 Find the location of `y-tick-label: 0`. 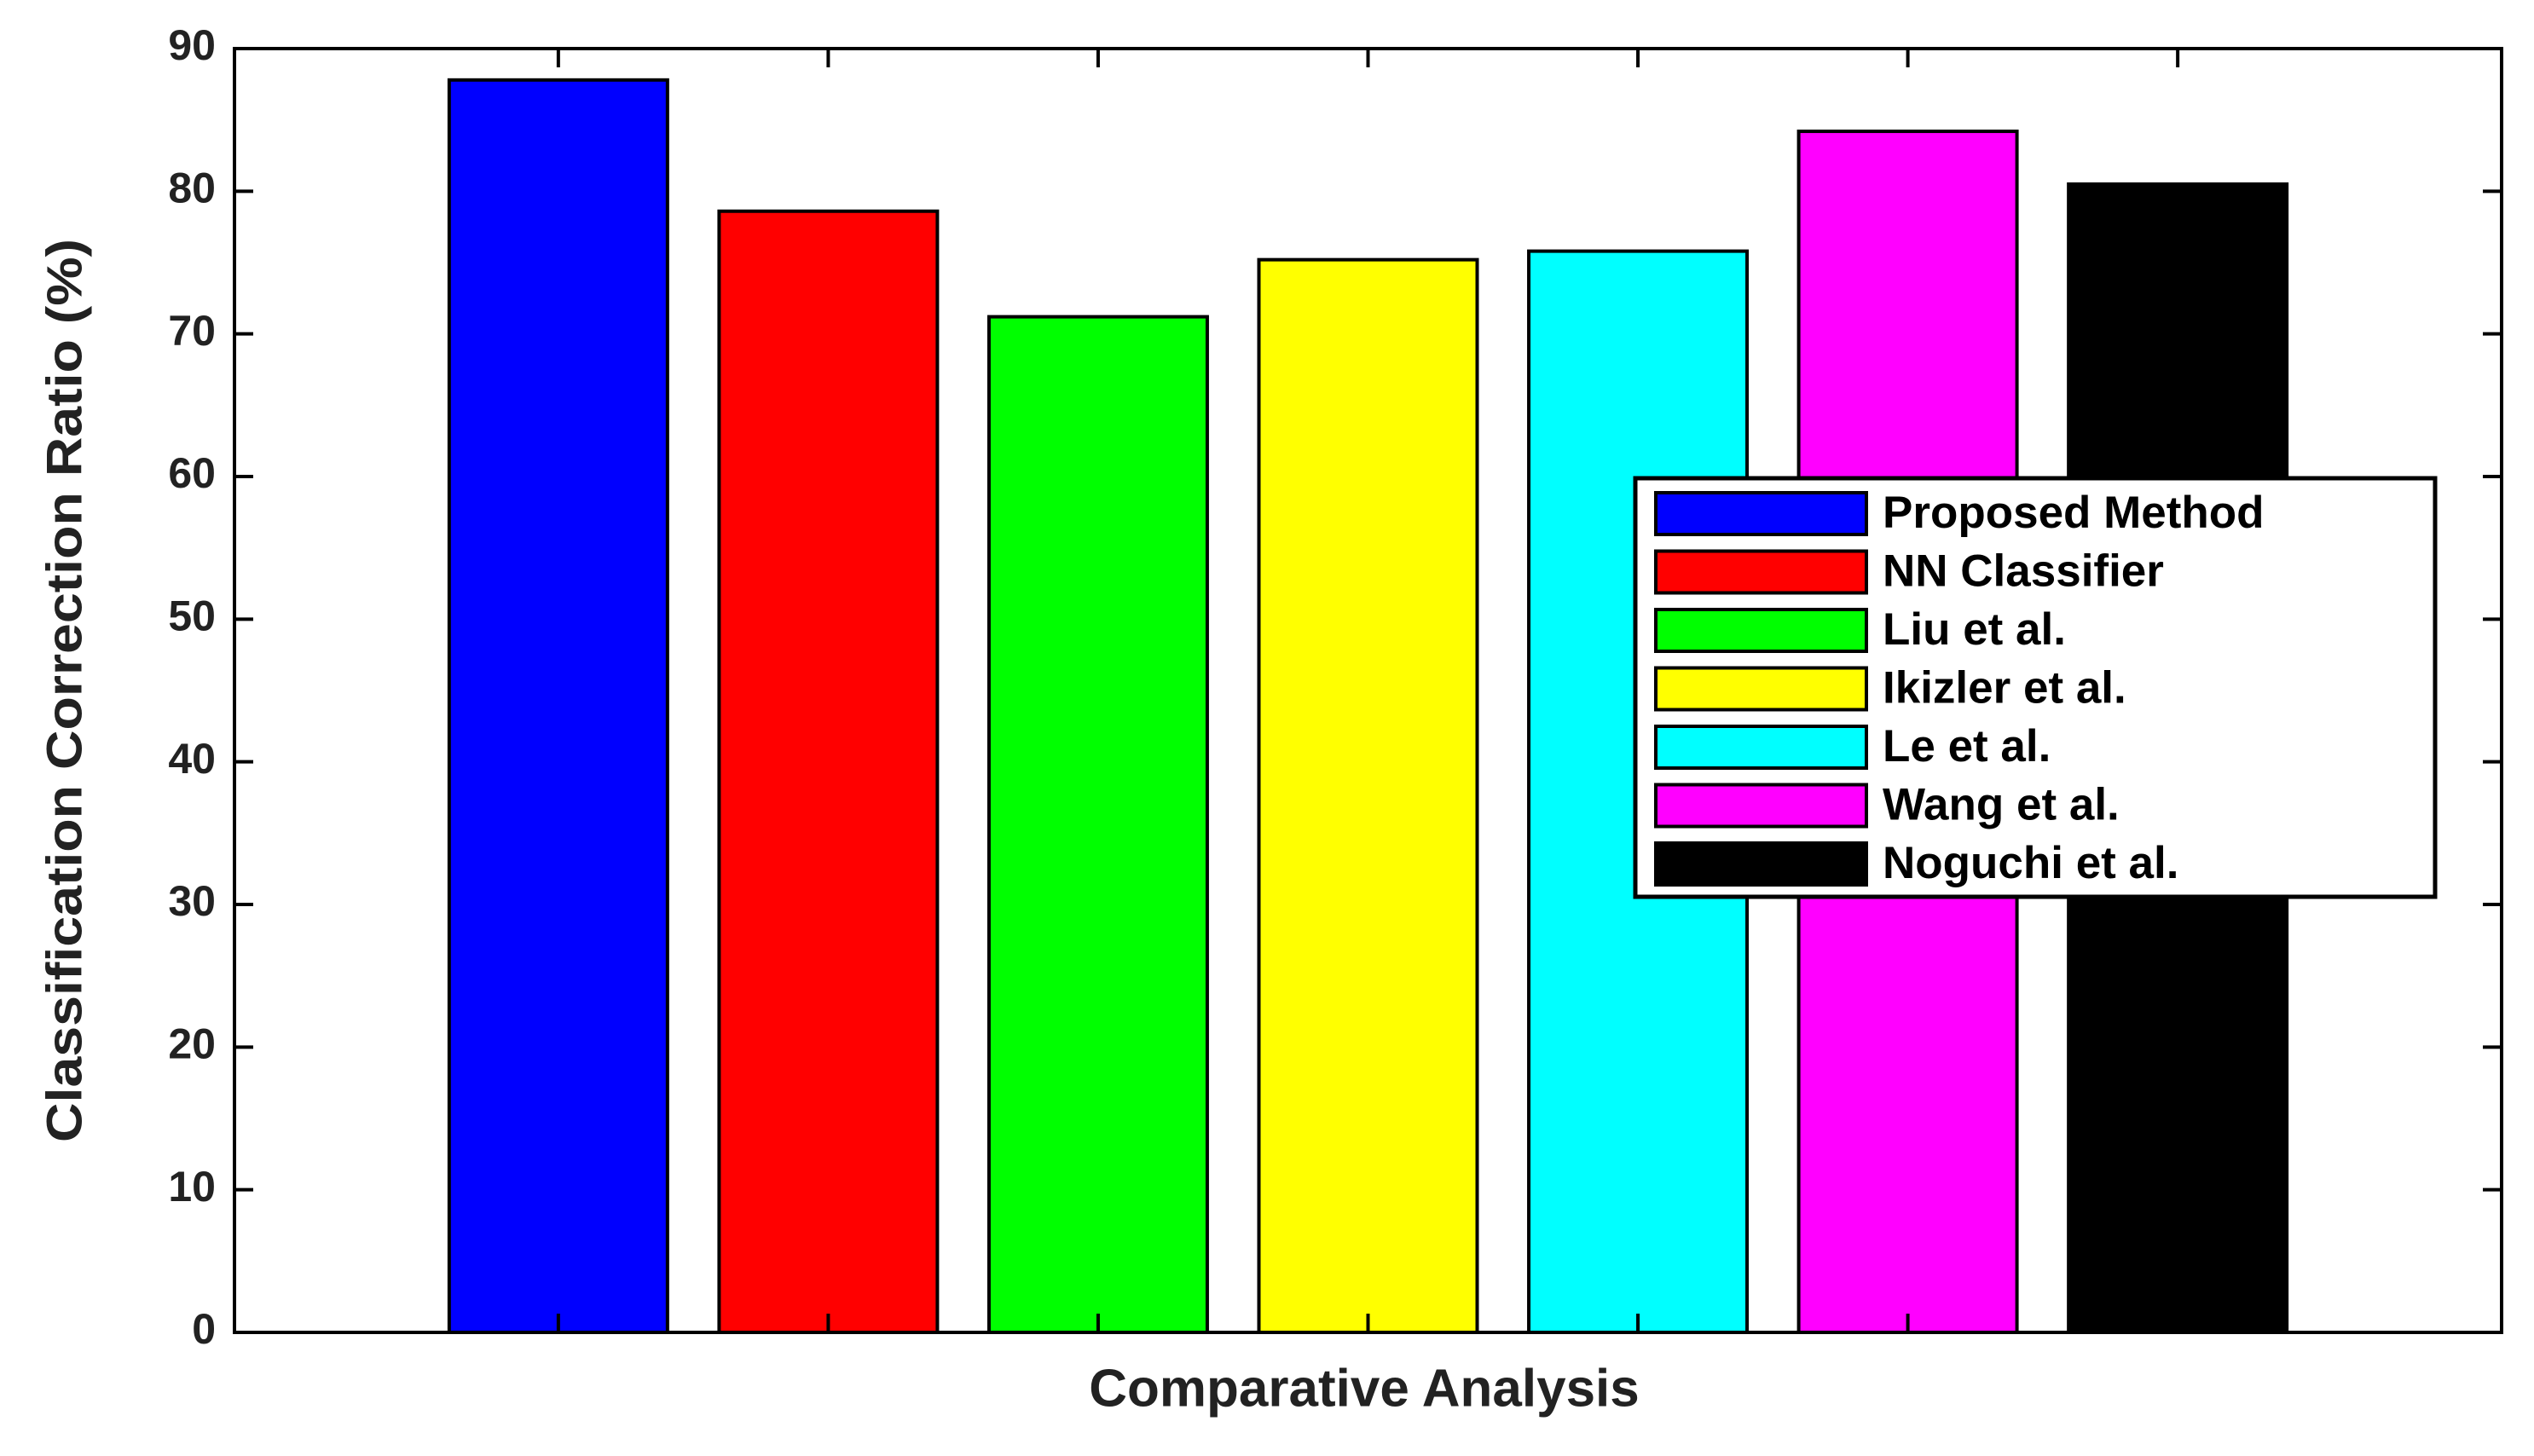

y-tick-label: 0 is located at coordinates (204, 1329).